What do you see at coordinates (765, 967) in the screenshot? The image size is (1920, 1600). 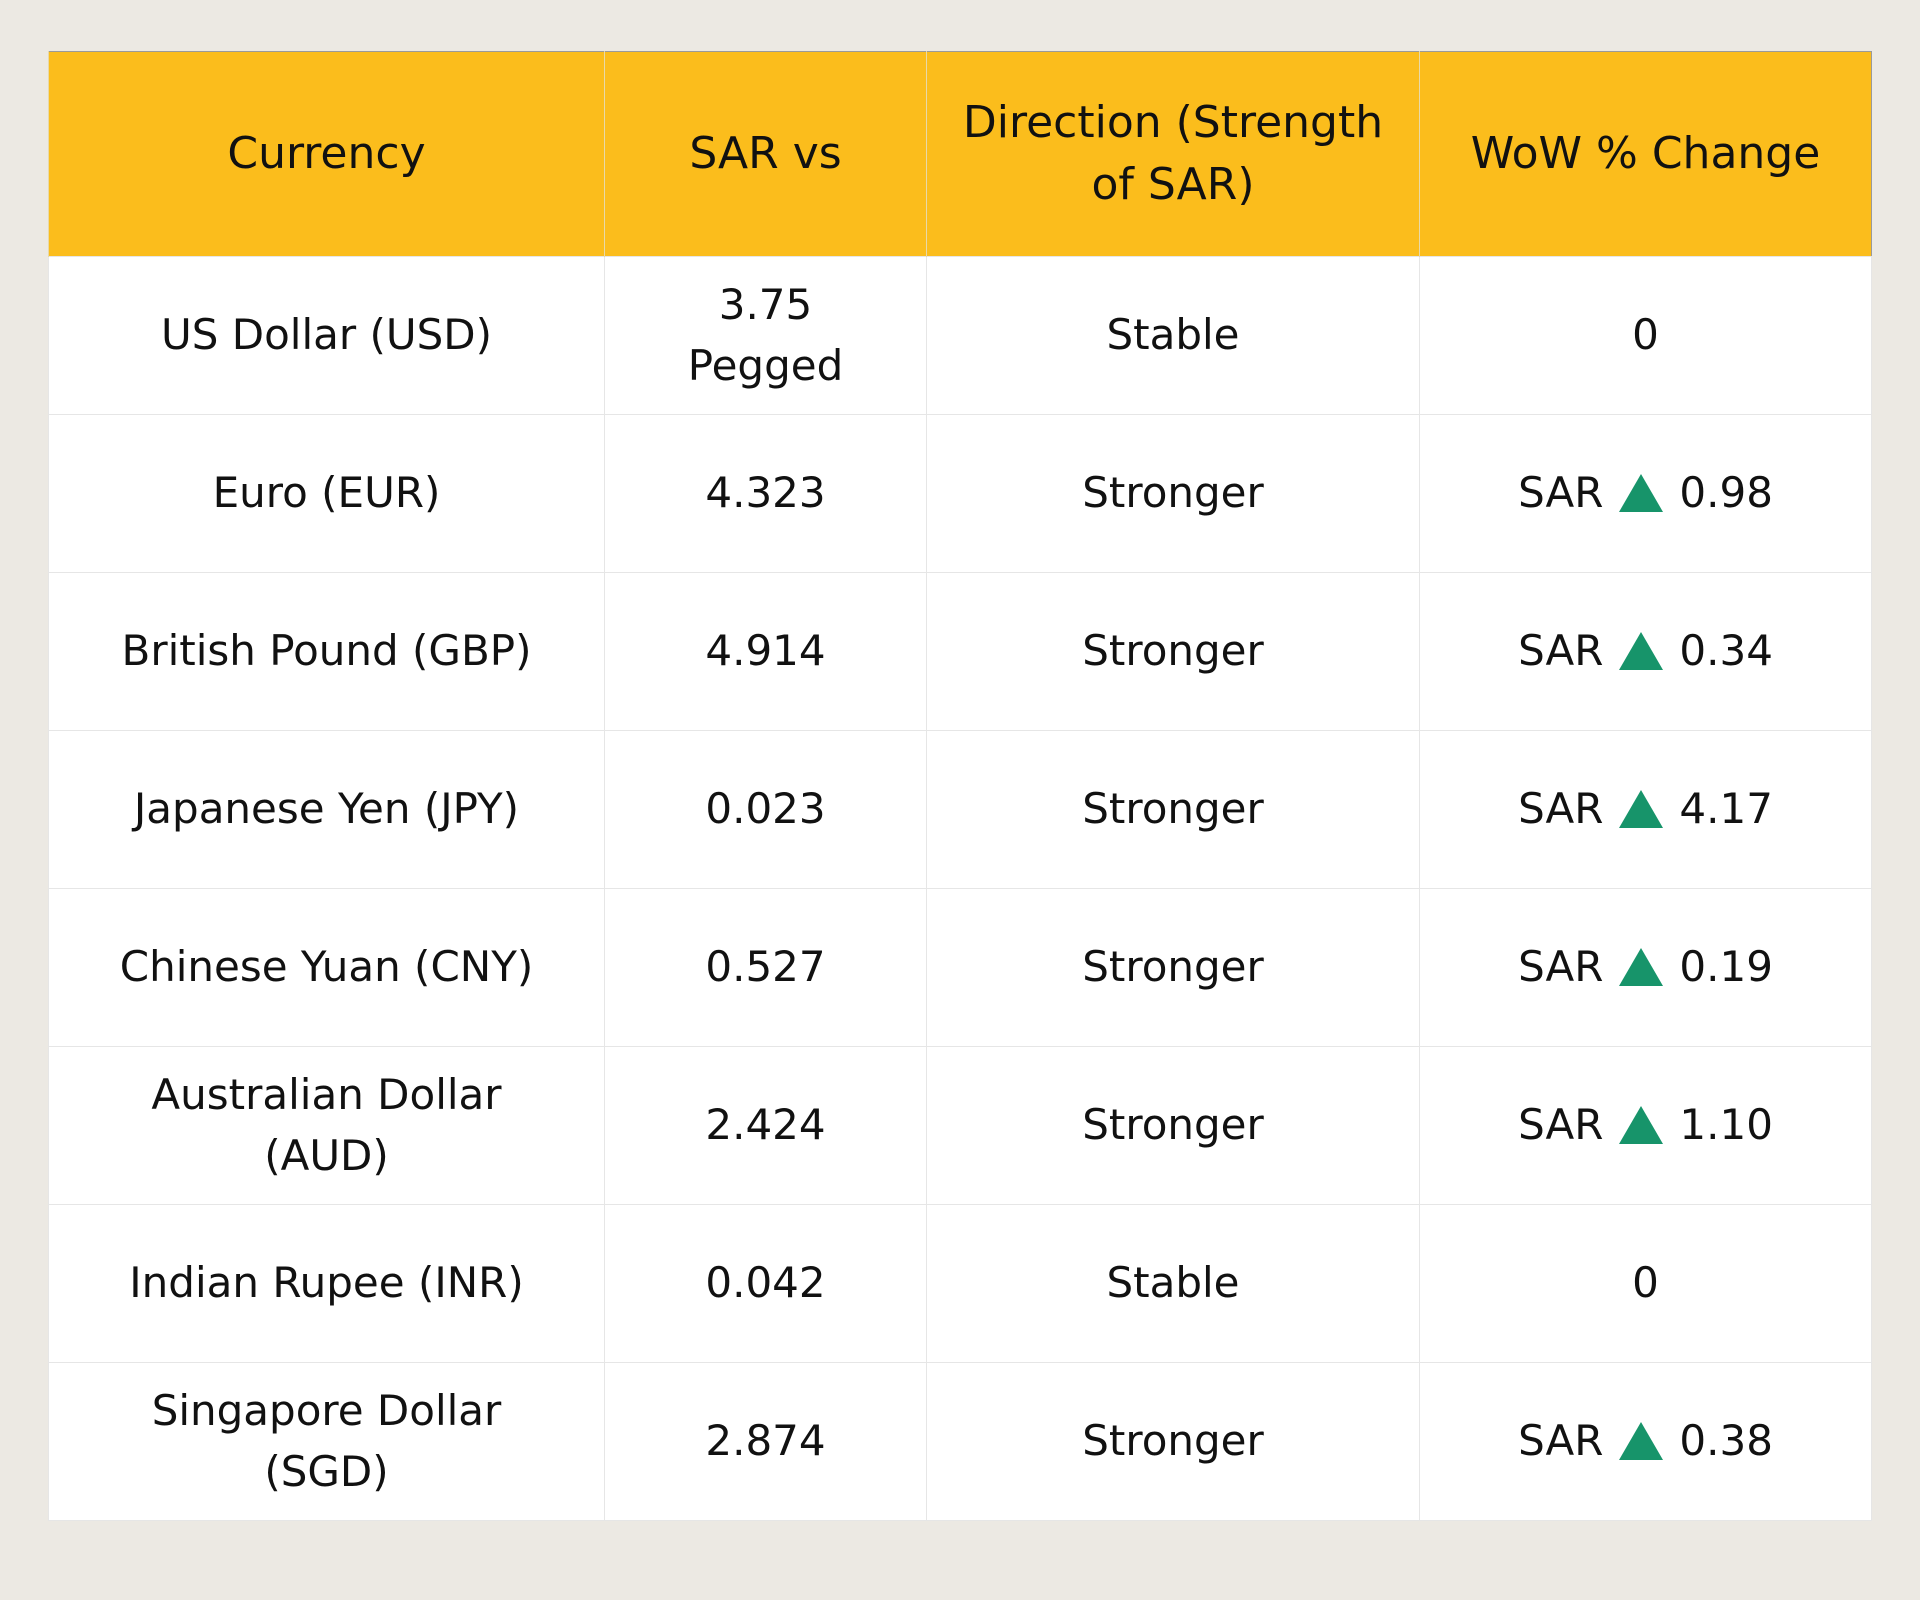 I see `rate-cell: 0.527` at bounding box center [765, 967].